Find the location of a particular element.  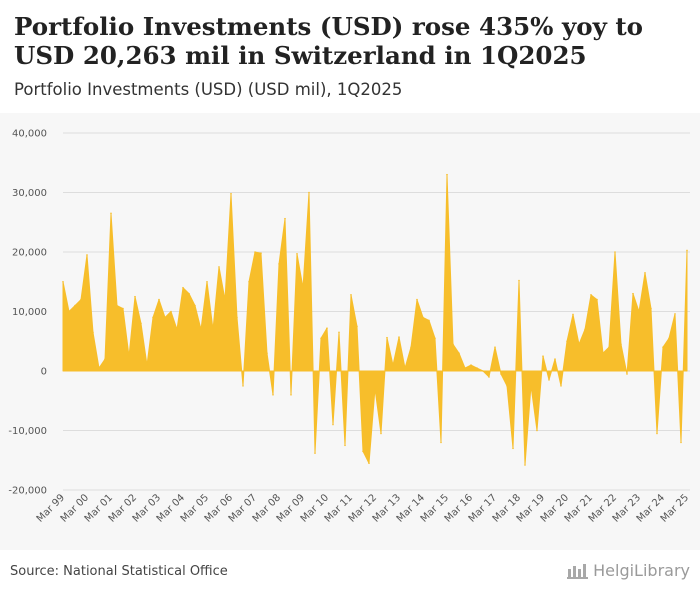

y-tick-label: 10,000 is located at coordinates (29, 312).